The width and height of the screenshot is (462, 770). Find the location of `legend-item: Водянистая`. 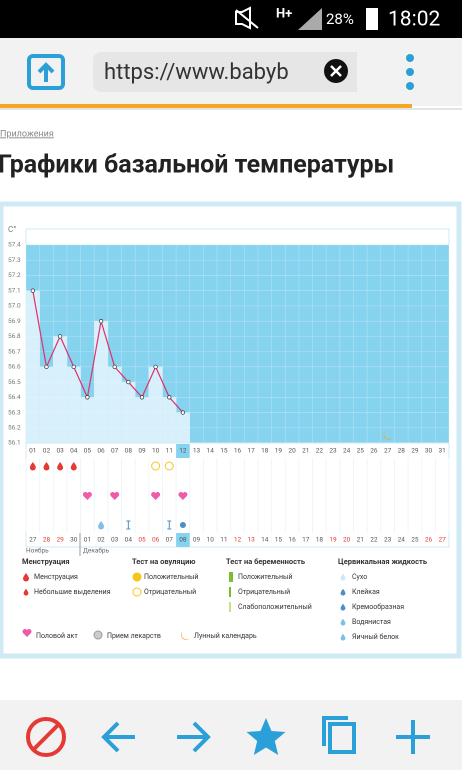

legend-item: Водянистая is located at coordinates (371, 622).